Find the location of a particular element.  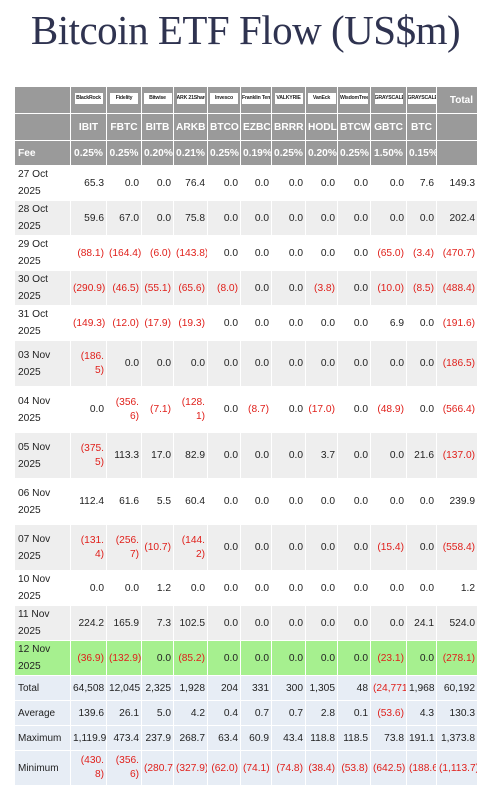

flow-cell: (132.9) is located at coordinates (124, 658).